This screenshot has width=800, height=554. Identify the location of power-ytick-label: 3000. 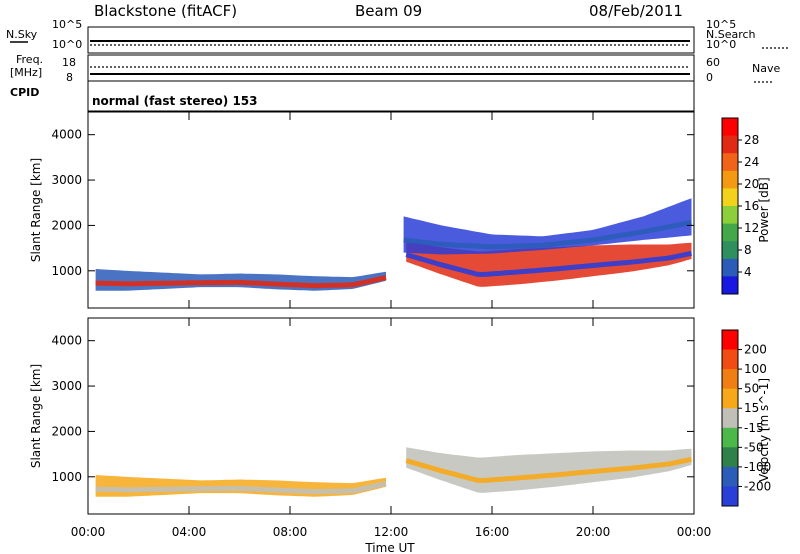
(66, 180).